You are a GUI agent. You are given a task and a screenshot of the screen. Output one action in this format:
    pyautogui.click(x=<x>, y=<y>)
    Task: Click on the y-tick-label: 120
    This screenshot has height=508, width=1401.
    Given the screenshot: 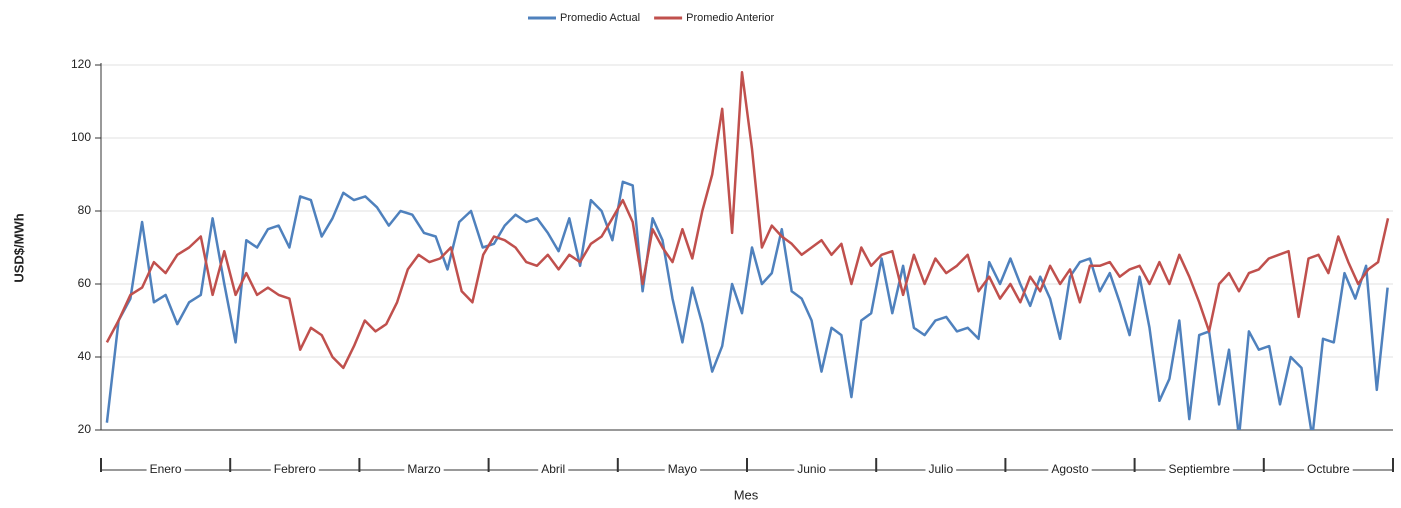 What is the action you would take?
    pyautogui.click(x=81, y=64)
    